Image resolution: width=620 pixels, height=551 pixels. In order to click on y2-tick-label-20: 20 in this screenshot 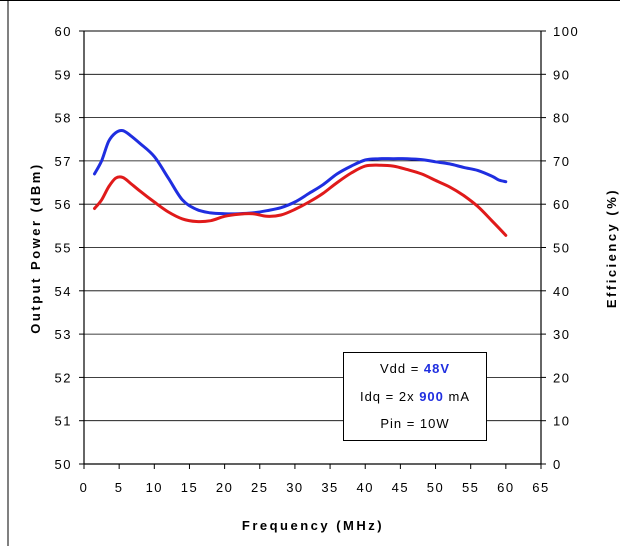, I will do `click(561, 377)`.